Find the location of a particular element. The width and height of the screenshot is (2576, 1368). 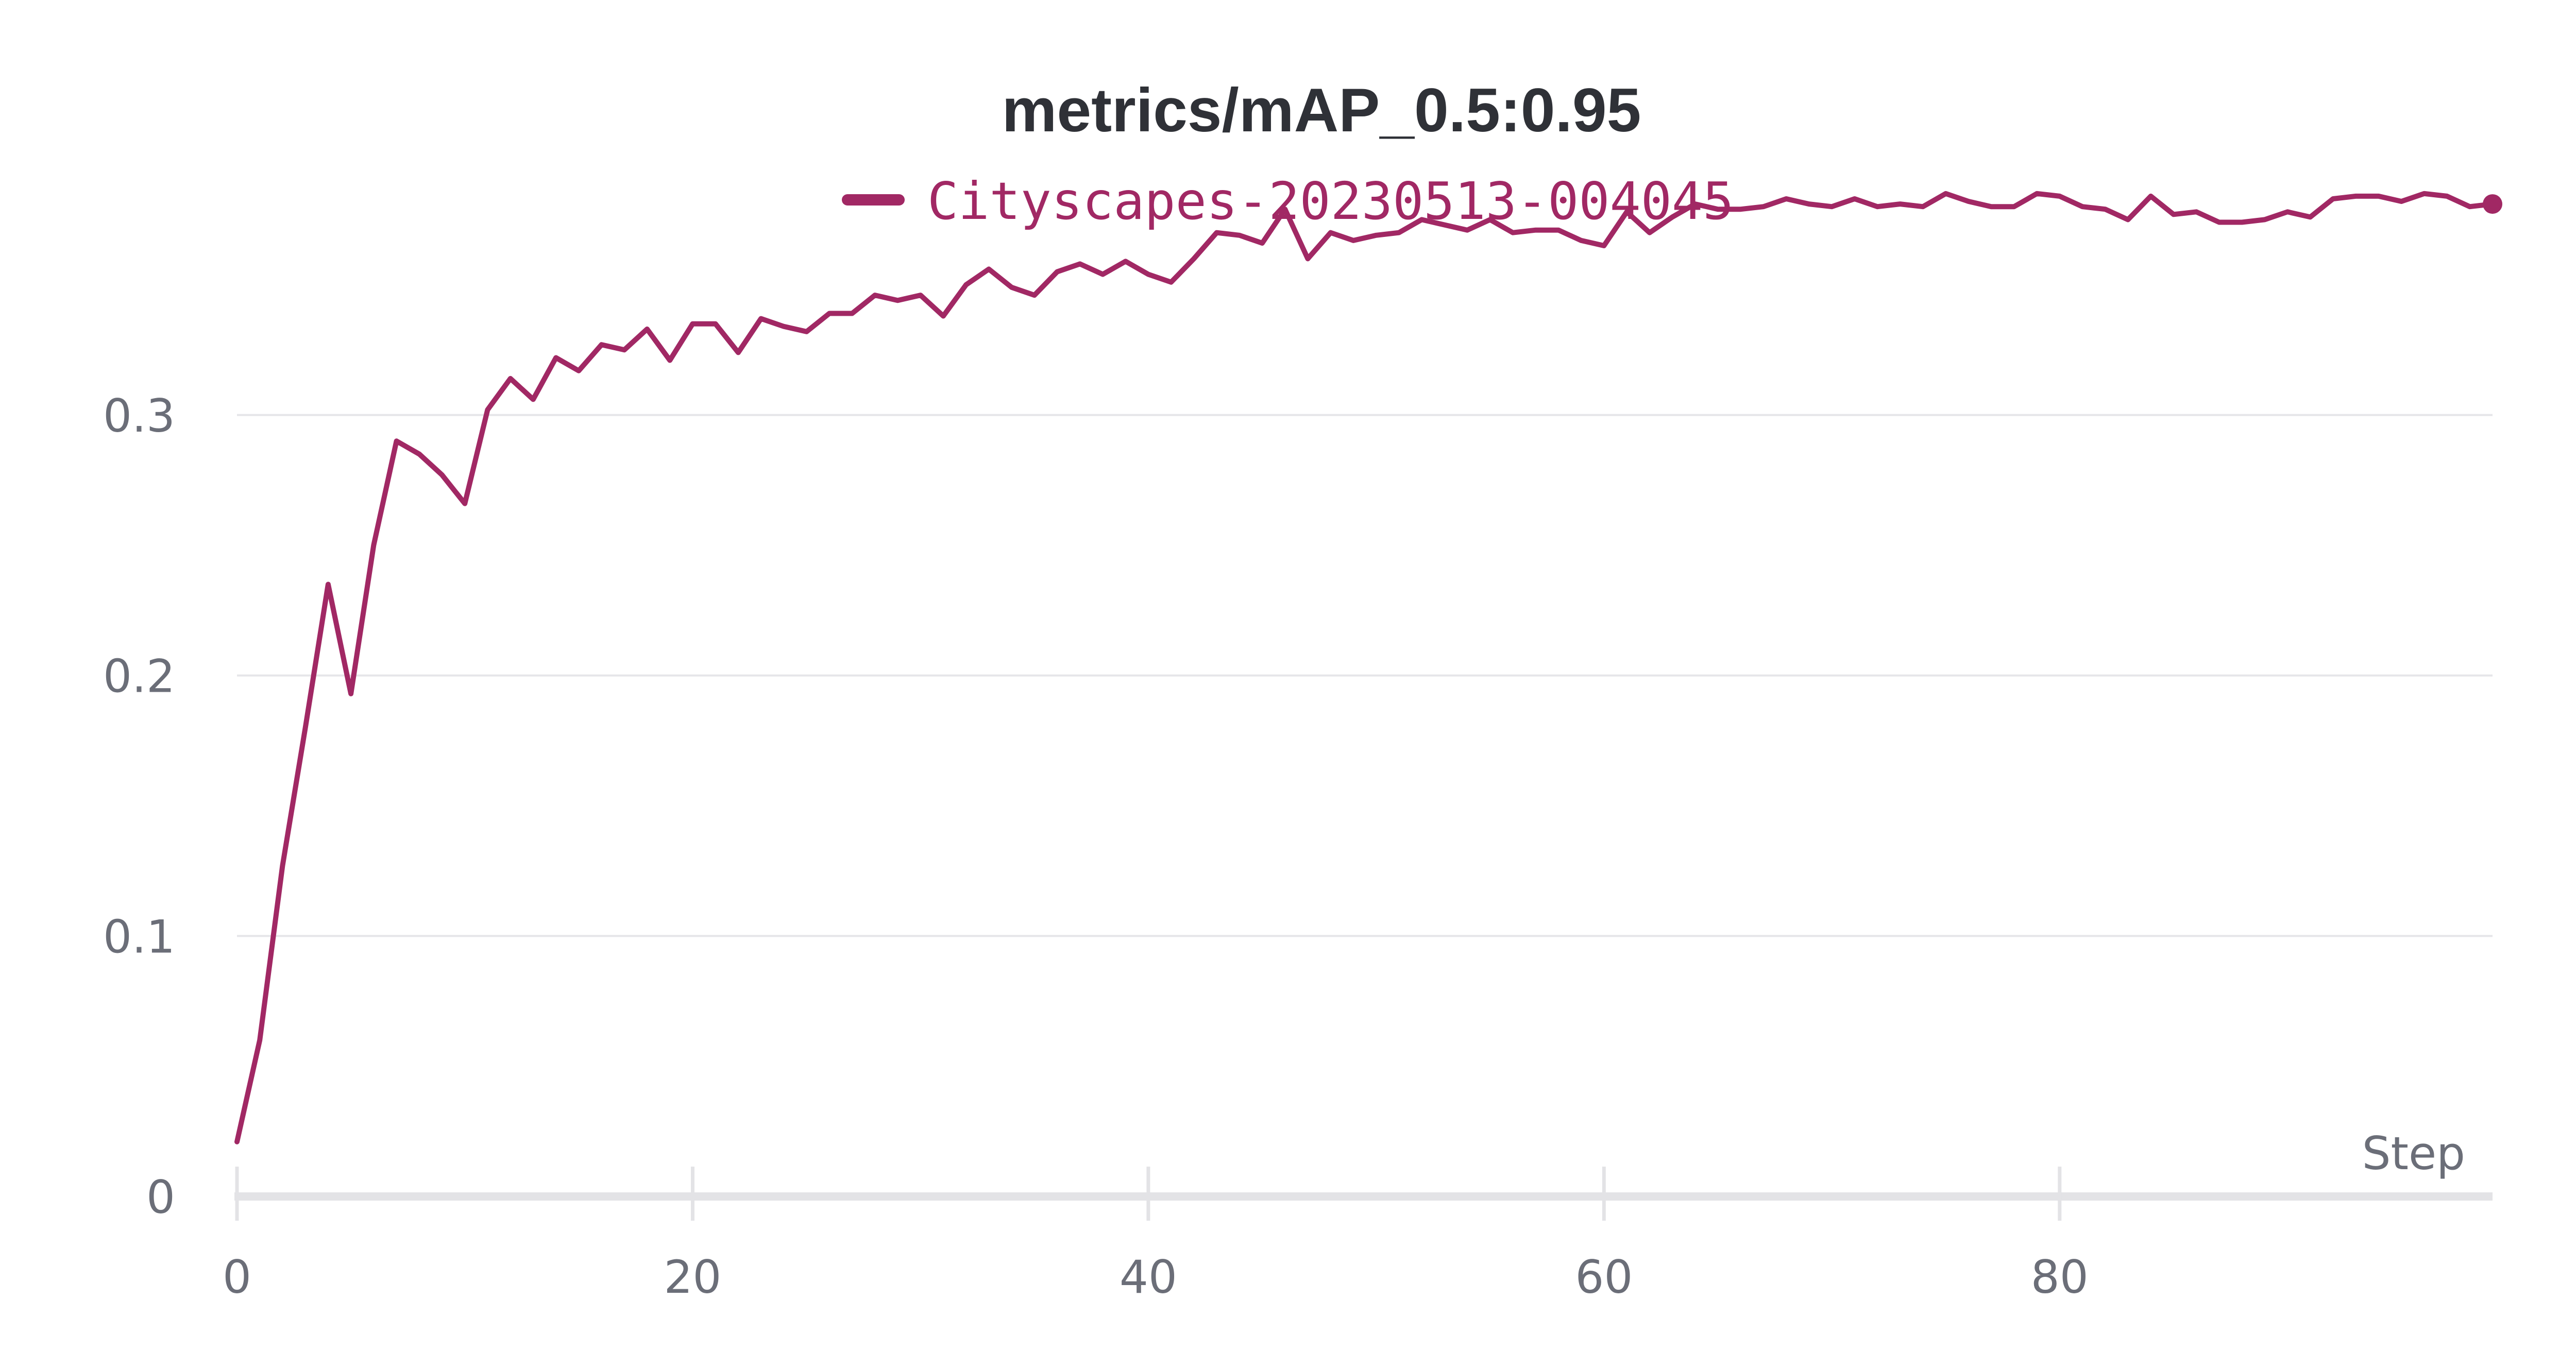

x-tick-label: 20 is located at coordinates (692, 1277).